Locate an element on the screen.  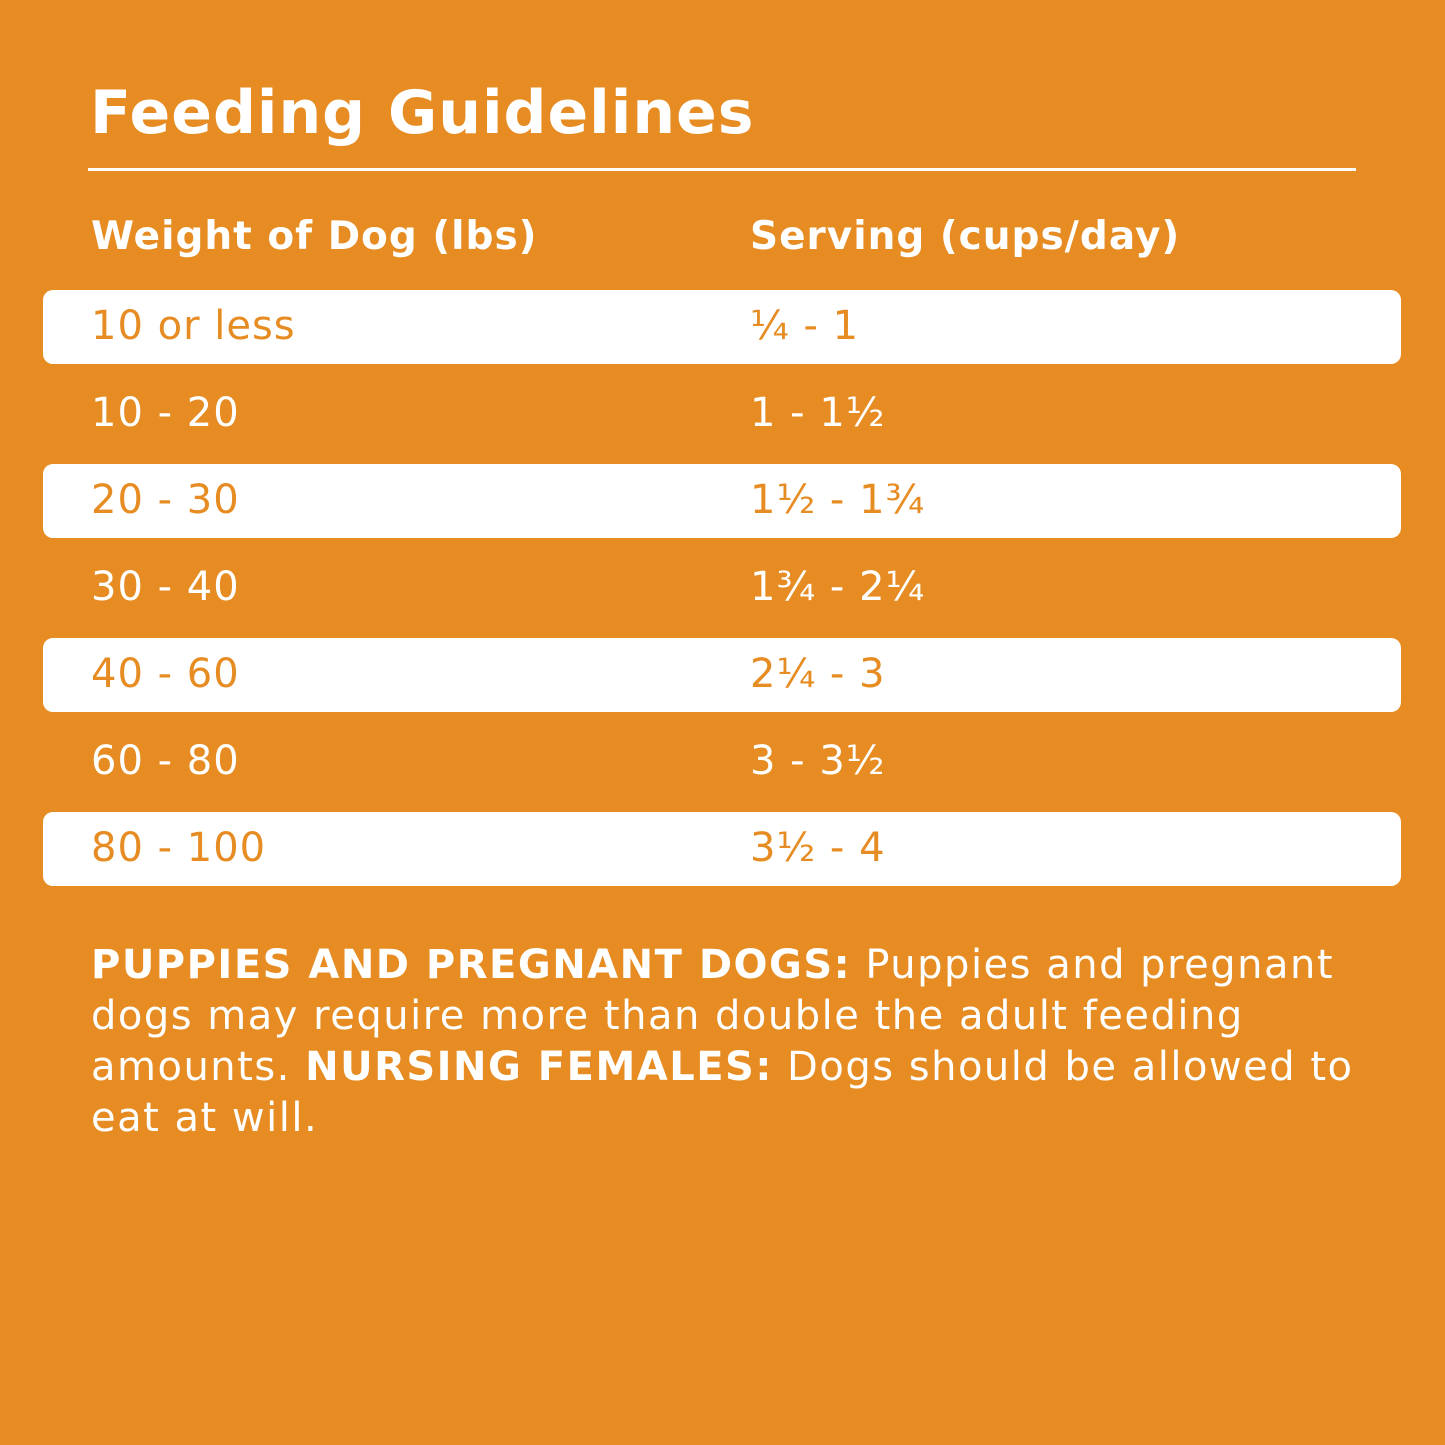
title-divider is located at coordinates (722, 169).